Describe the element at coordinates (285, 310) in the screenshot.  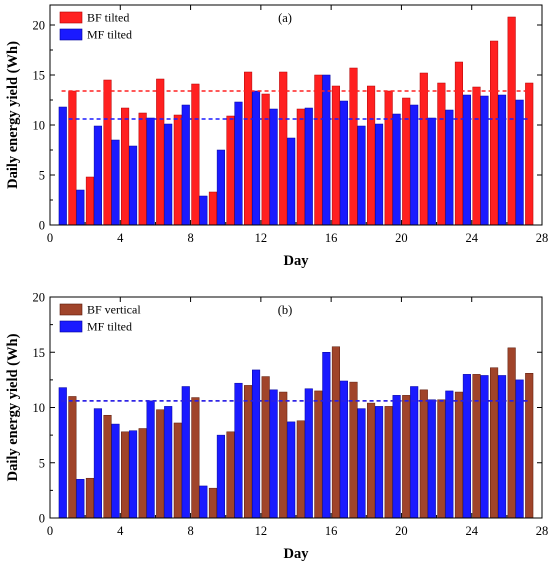
I see `panel-label: (b)` at that location.